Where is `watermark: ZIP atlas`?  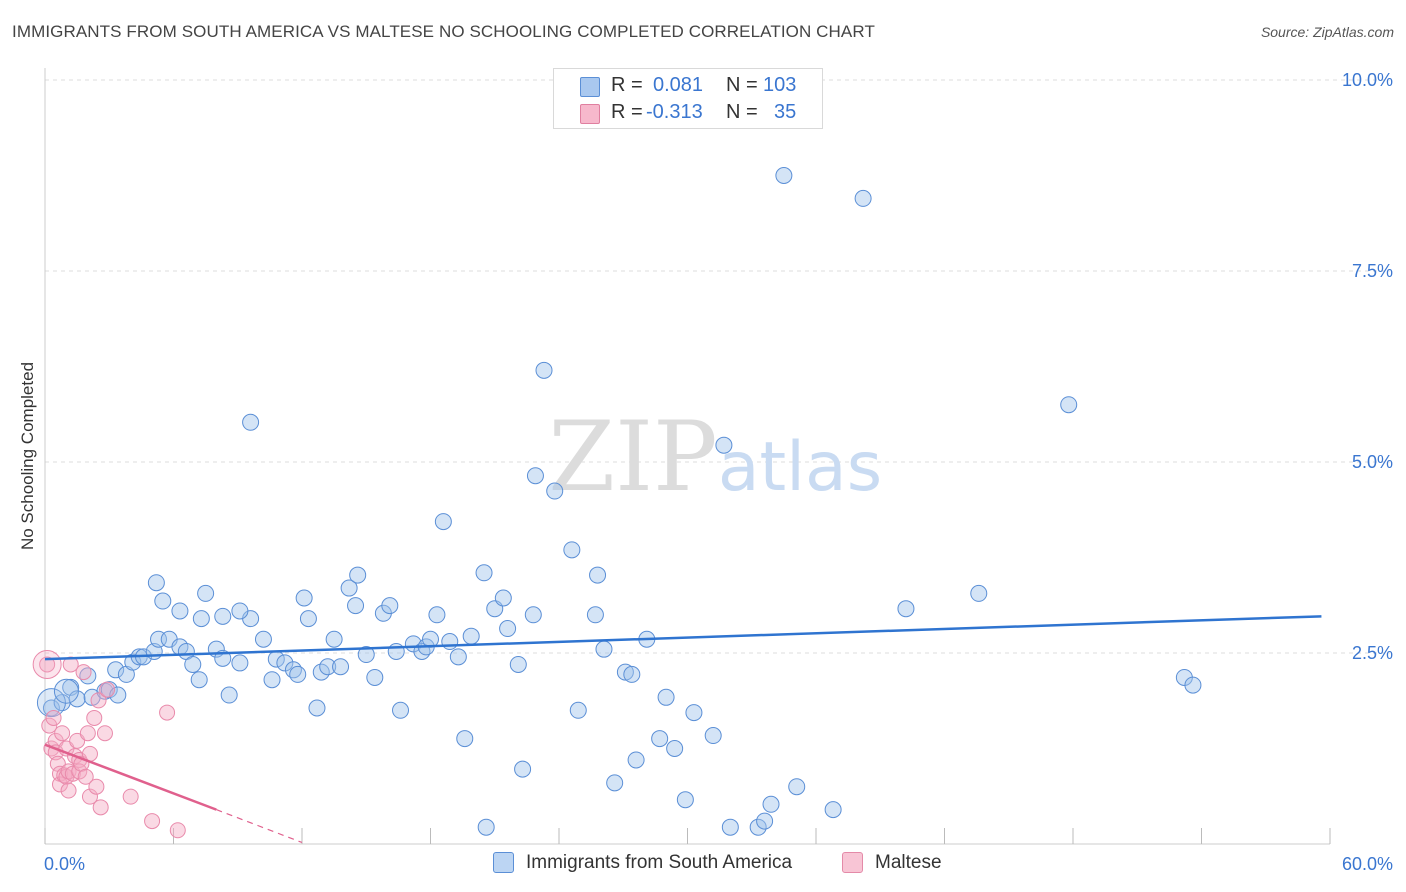
watermark: ZIP atlas is located at coordinates (715, 457).